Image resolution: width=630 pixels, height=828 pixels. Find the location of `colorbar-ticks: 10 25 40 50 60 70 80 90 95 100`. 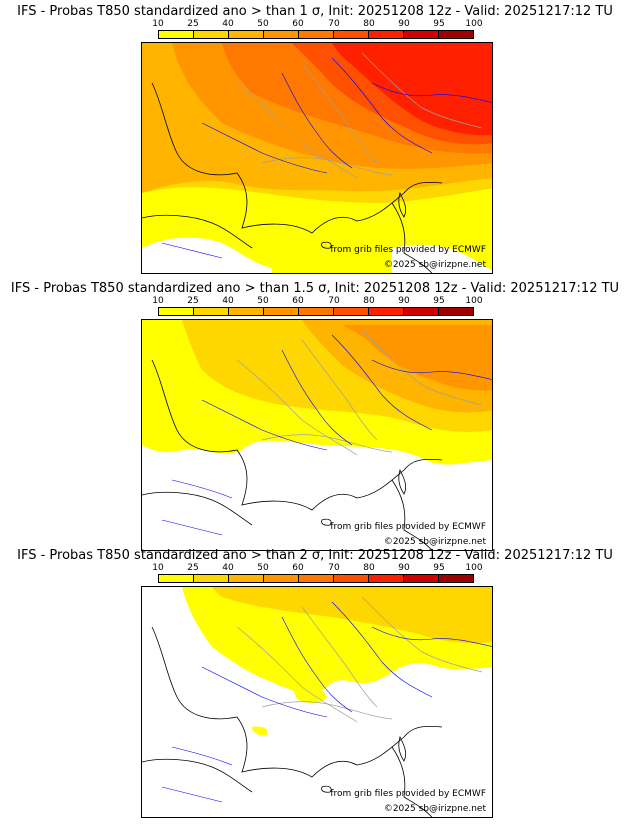

colorbar-ticks: 10 25 40 50 60 70 80 90 95 100 is located at coordinates (315, 24).